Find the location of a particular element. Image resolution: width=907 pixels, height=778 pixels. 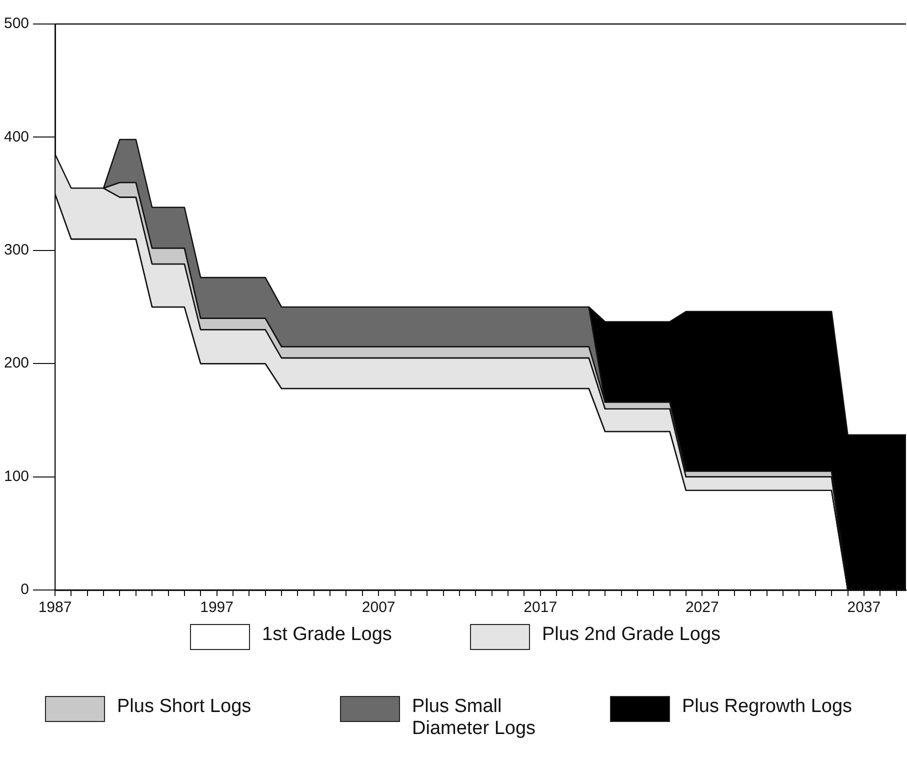

legend-label: Plus 2nd Grade Logs is located at coordinates (631, 635).